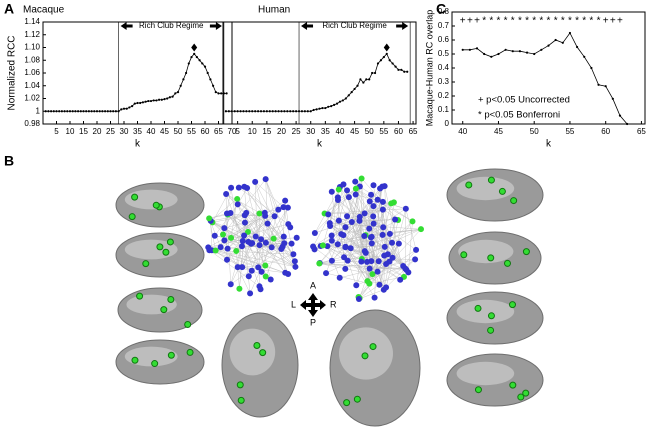 The width and height of the screenshot is (670, 427). I want to click on chart-title: Macaque, so click(44, 10).